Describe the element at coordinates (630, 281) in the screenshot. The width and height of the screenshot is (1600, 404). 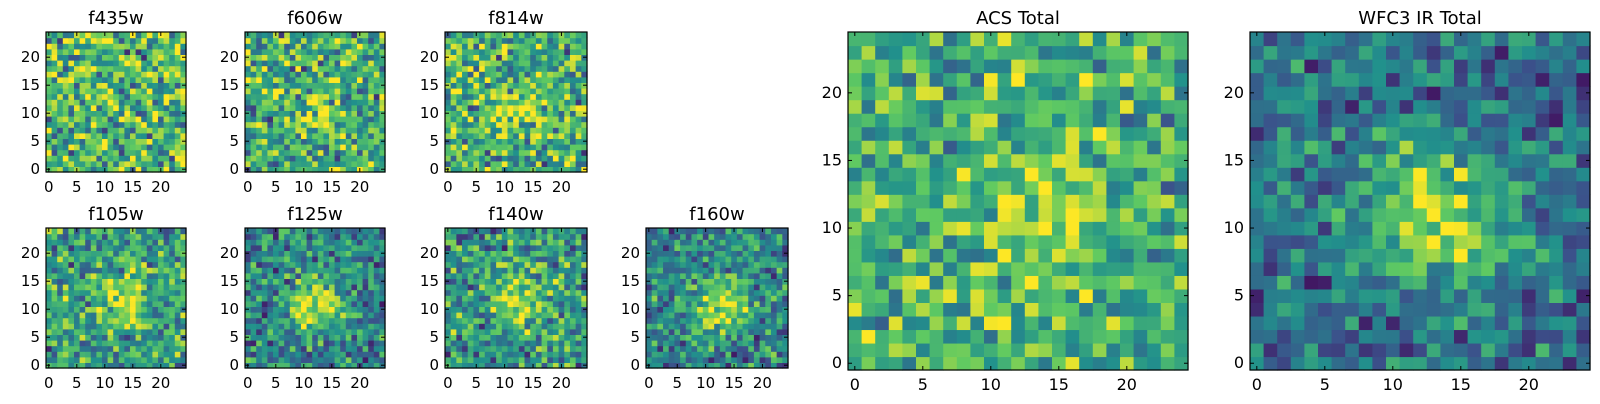
I see `y-tick-label: 15` at that location.